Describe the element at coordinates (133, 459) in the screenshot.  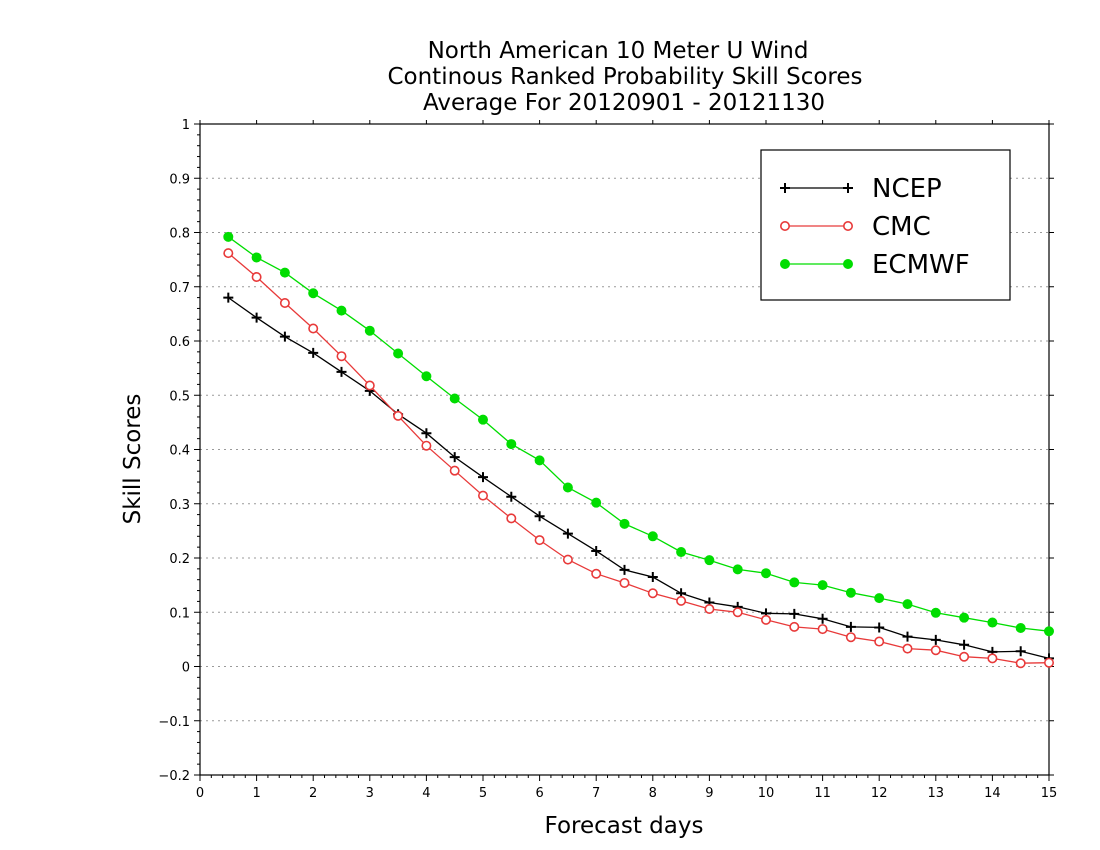
I see `y-axis-label: Skill Scores` at that location.